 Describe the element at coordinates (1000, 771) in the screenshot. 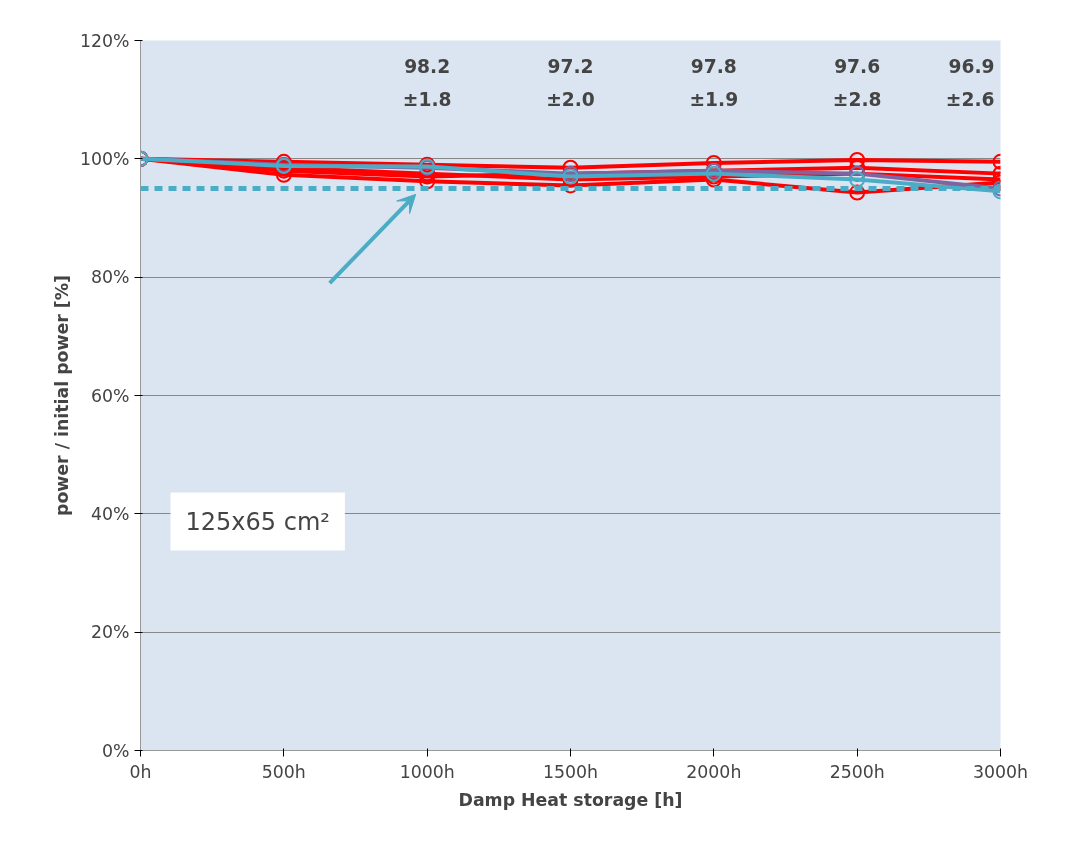

I see `x-tick-label: 3000h` at that location.